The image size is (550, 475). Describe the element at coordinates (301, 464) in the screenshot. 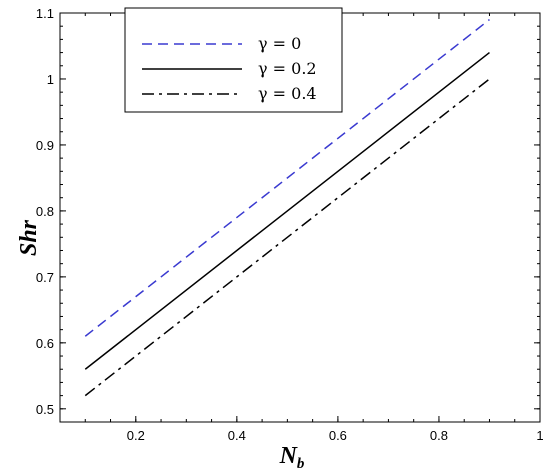

I see `x-axis-title-subscript: b` at that location.